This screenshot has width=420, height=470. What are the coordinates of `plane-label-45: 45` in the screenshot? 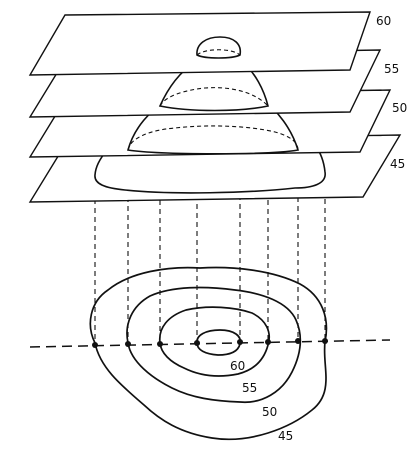 It's located at (397, 164).